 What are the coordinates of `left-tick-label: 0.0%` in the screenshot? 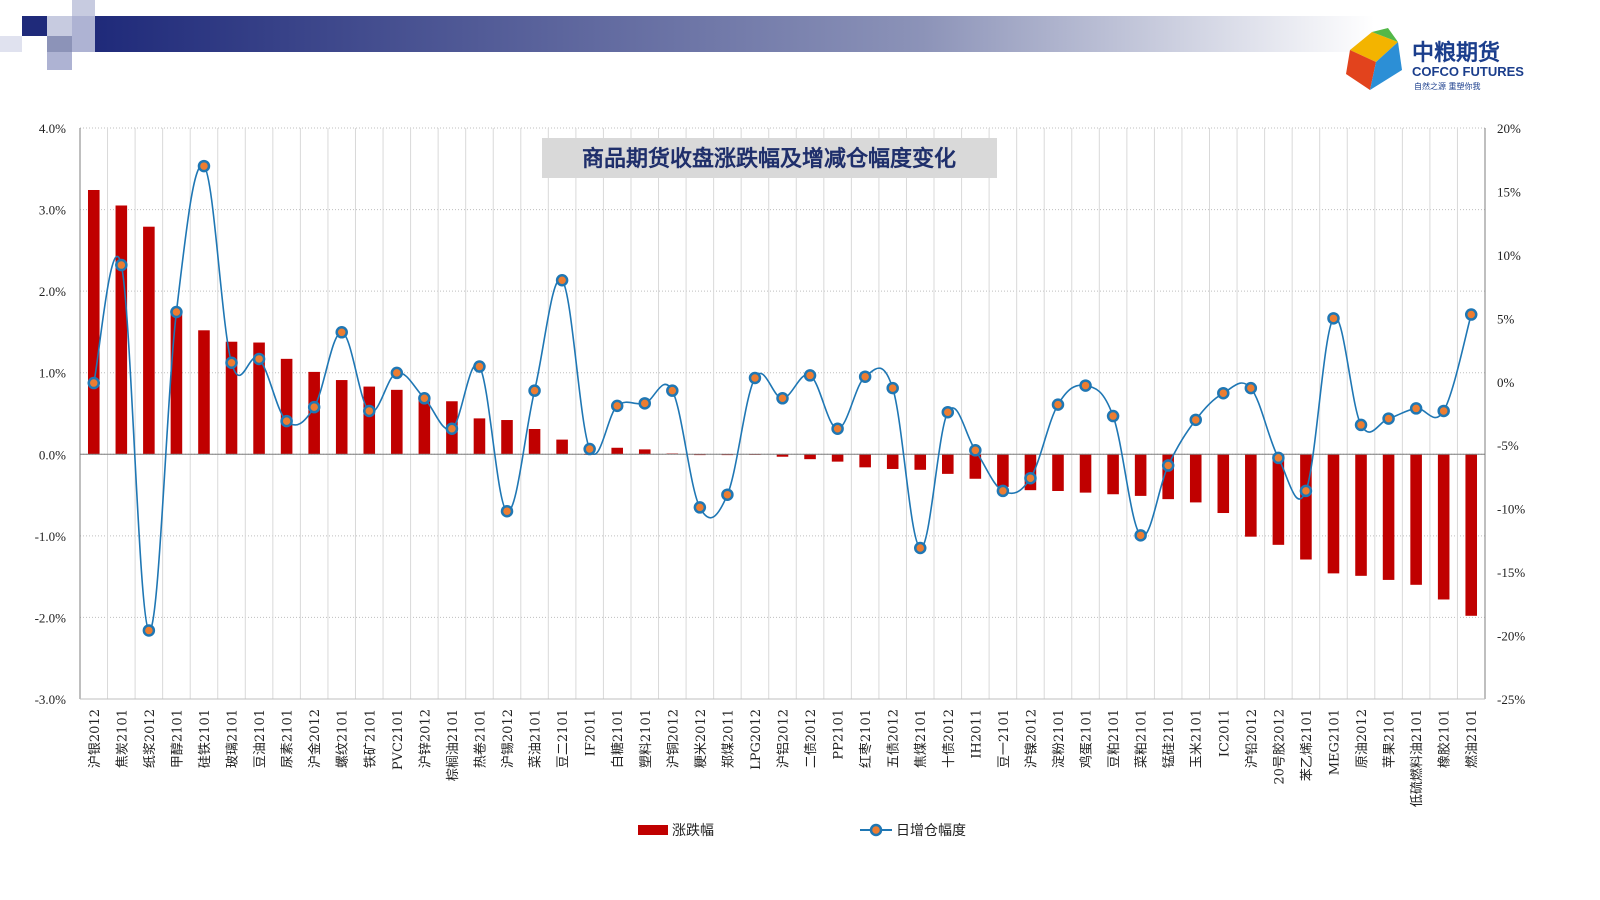 It's located at (52, 454).